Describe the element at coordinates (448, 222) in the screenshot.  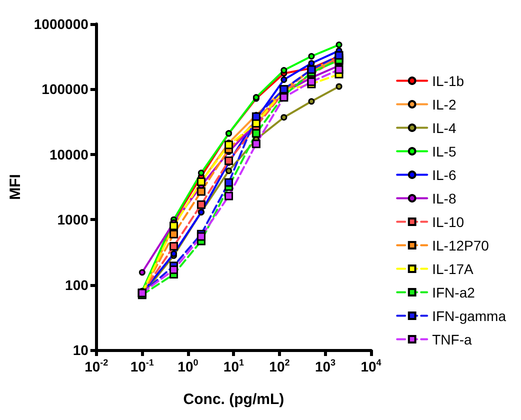
I see `legend-label: IL-10` at that location.